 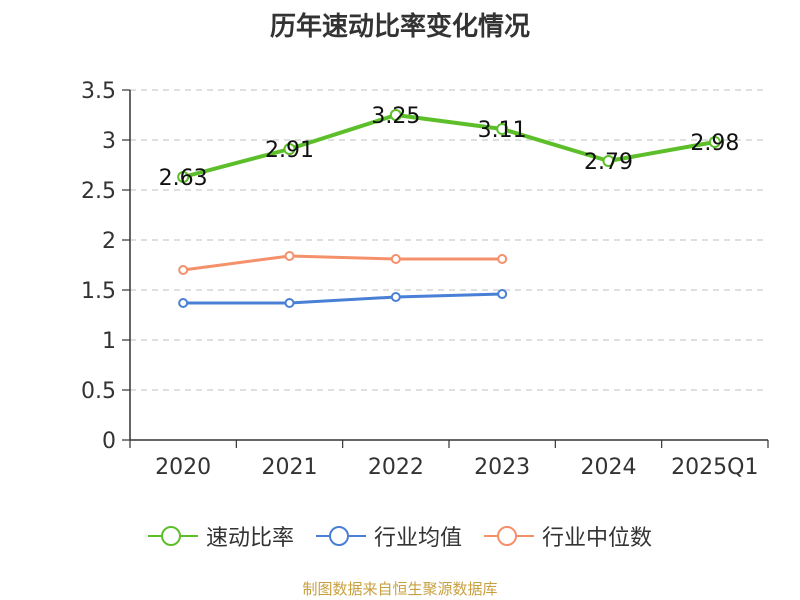 What do you see at coordinates (98, 291) in the screenshot?
I see `y-tick-label: 1.5` at bounding box center [98, 291].